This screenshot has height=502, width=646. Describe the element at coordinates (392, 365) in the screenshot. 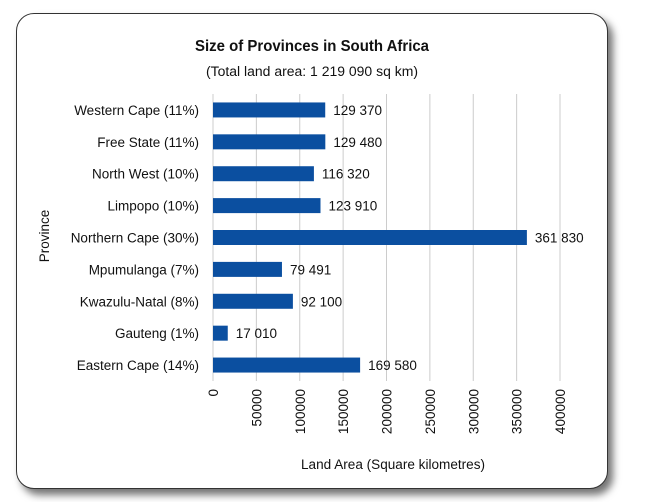

I see `data-label: 169 580` at that location.